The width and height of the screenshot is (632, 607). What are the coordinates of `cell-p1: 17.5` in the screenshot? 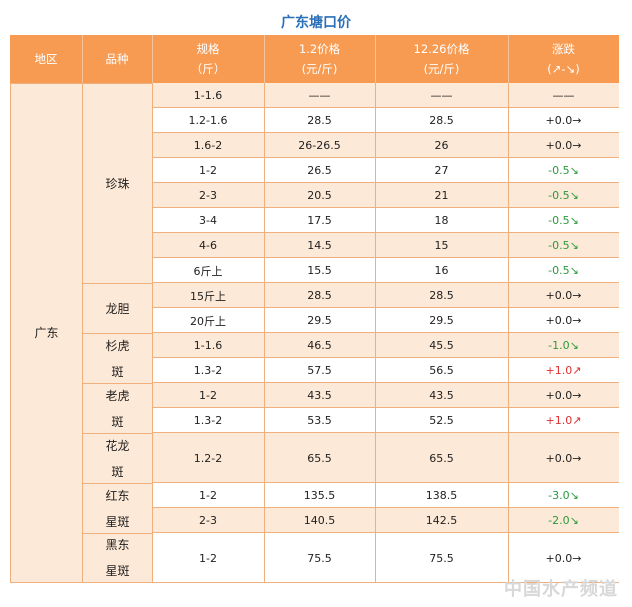 It's located at (319, 220).